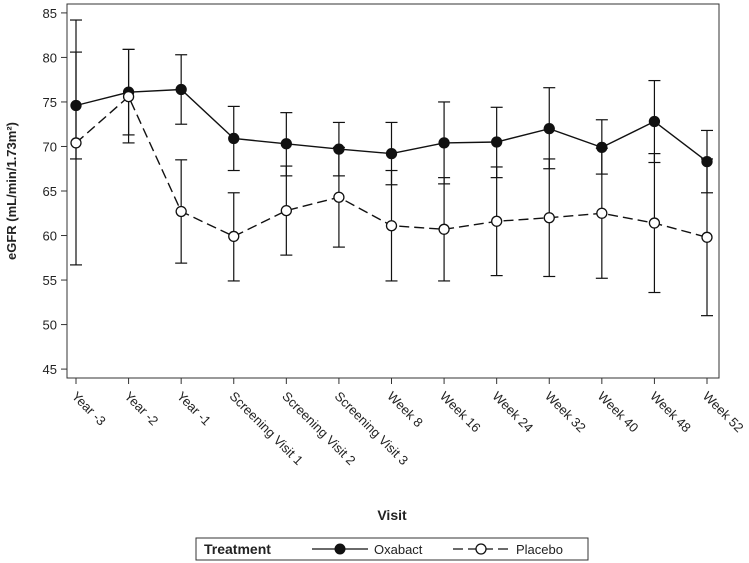 Image resolution: width=749 pixels, height=563 pixels. I want to click on x-tick-label: Year -2, so click(141, 409).